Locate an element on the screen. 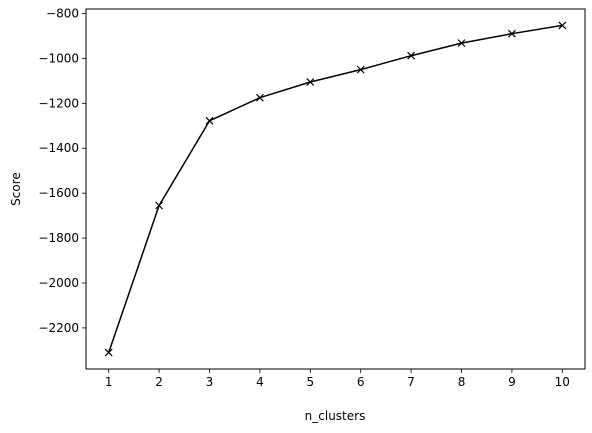  x-tick-label: 2 is located at coordinates (159, 382).